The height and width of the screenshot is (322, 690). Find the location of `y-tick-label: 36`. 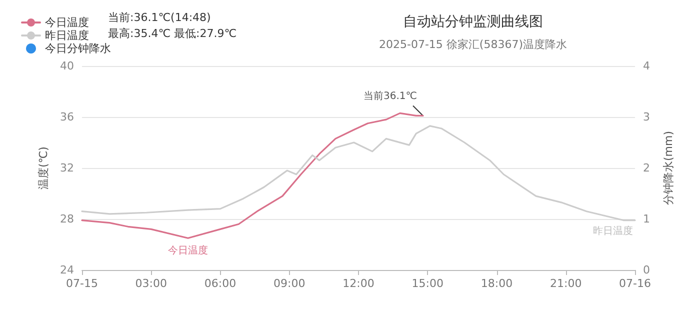

y-tick-label: 36 is located at coordinates (67, 117).